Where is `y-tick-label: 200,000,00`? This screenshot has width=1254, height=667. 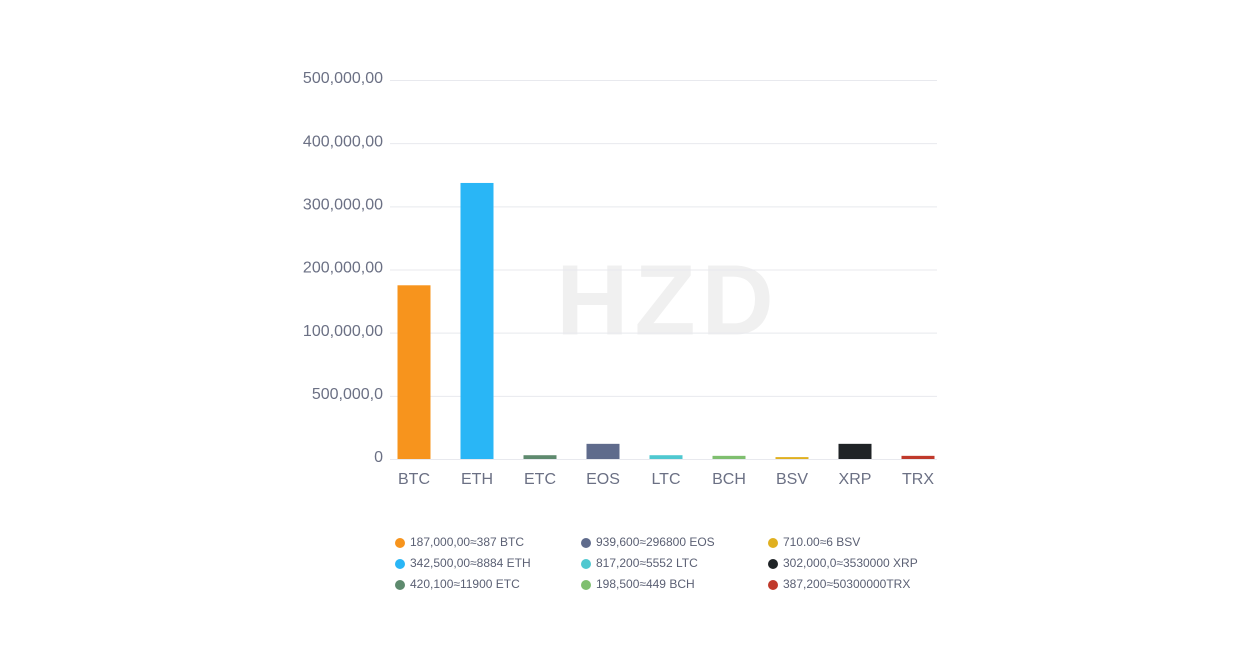 y-tick-label: 200,000,00 is located at coordinates (343, 268).